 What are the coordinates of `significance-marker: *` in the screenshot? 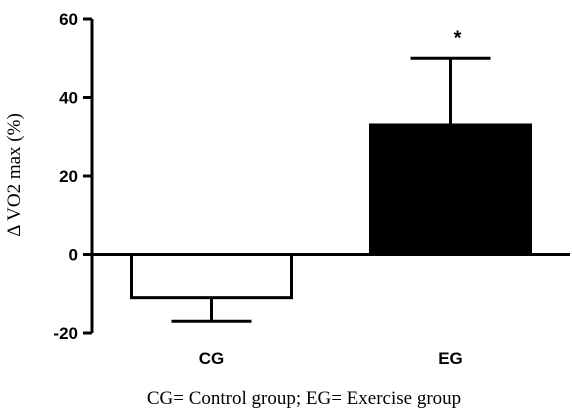 It's located at (458, 38).